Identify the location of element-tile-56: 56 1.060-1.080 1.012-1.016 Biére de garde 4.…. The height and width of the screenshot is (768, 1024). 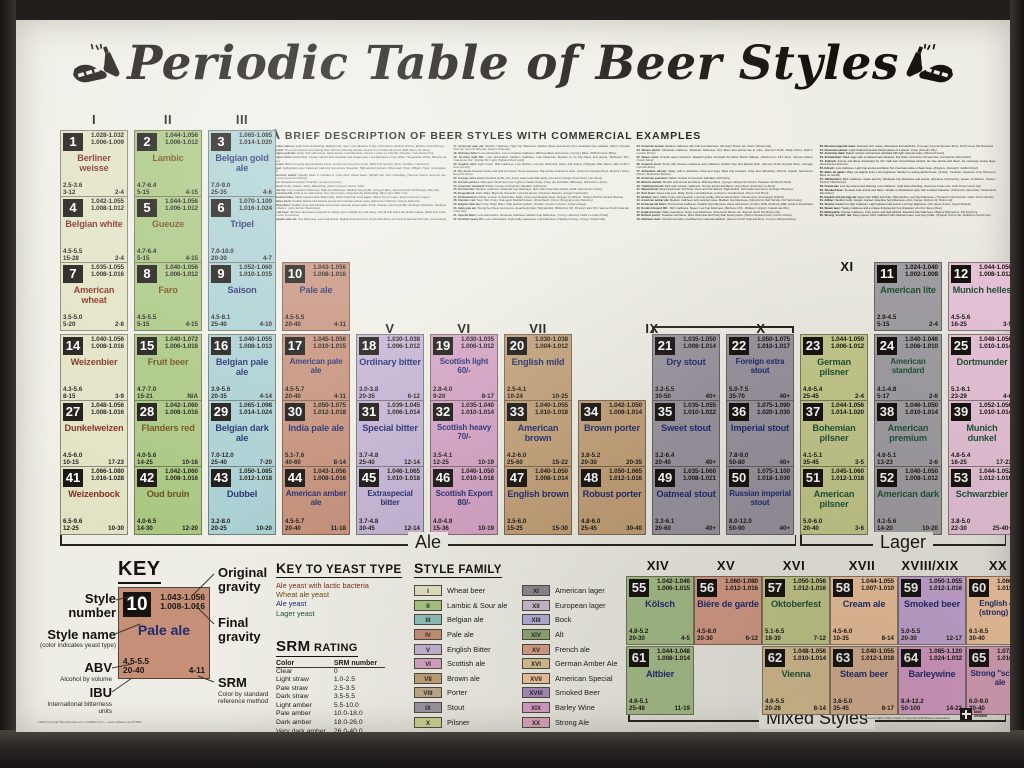
(728, 610).